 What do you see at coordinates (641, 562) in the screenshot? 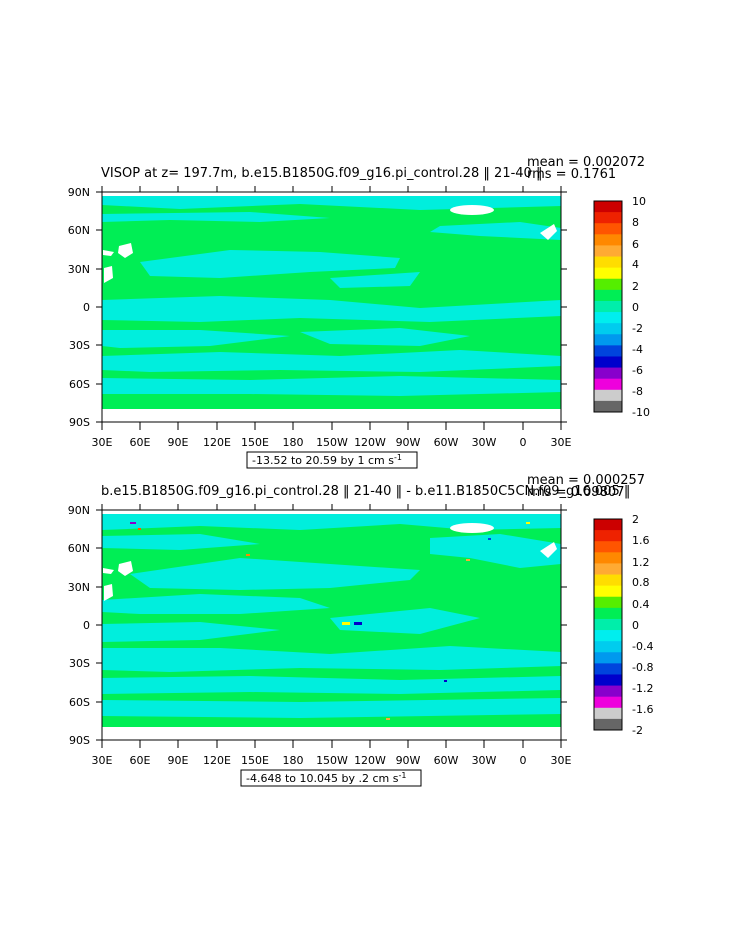
I see `colorbar-label: 1.2` at bounding box center [641, 562].